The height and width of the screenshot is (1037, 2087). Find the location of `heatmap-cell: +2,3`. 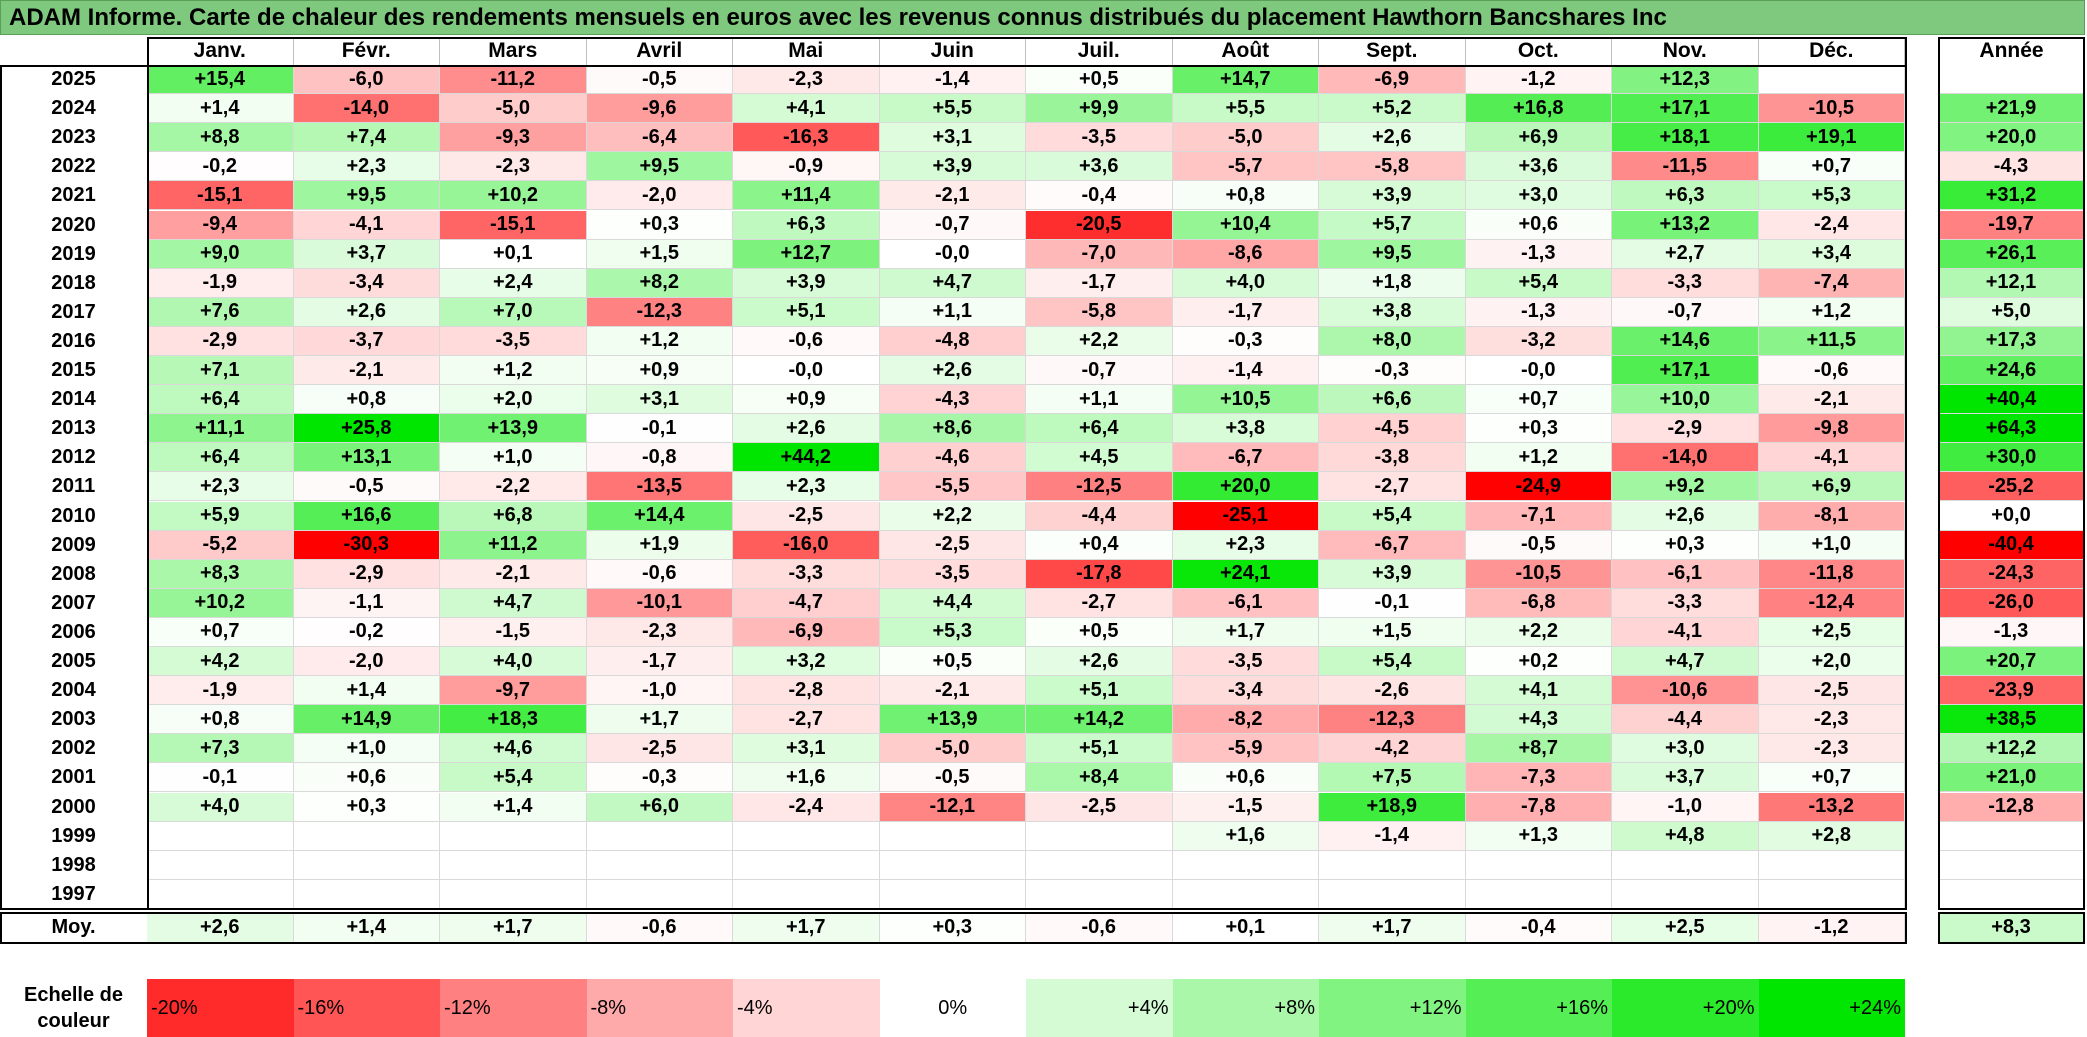

heatmap-cell: +2,3 is located at coordinates (220, 487).